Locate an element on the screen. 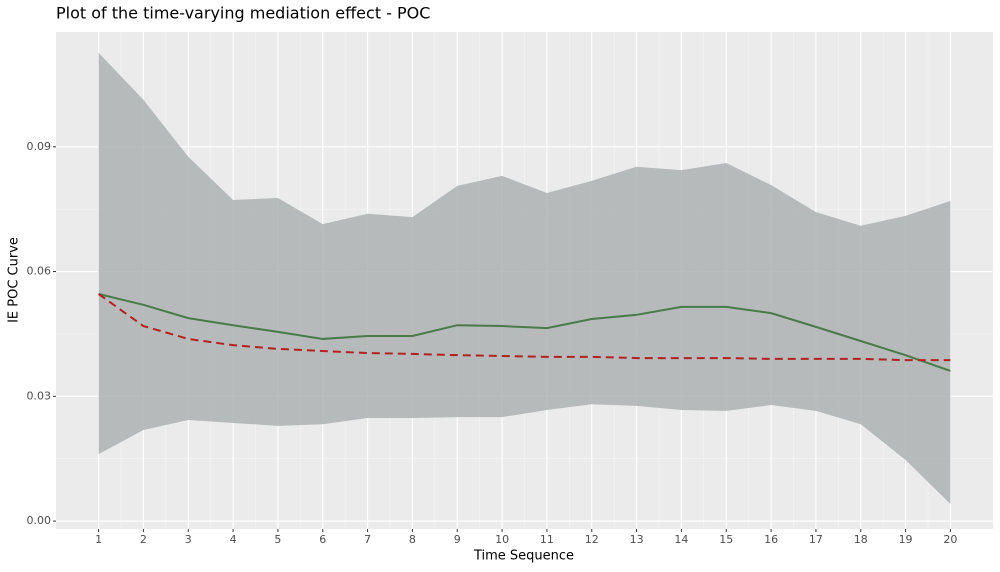 This screenshot has width=1000, height=572. y-tick-label: 0.09 is located at coordinates (39, 146).